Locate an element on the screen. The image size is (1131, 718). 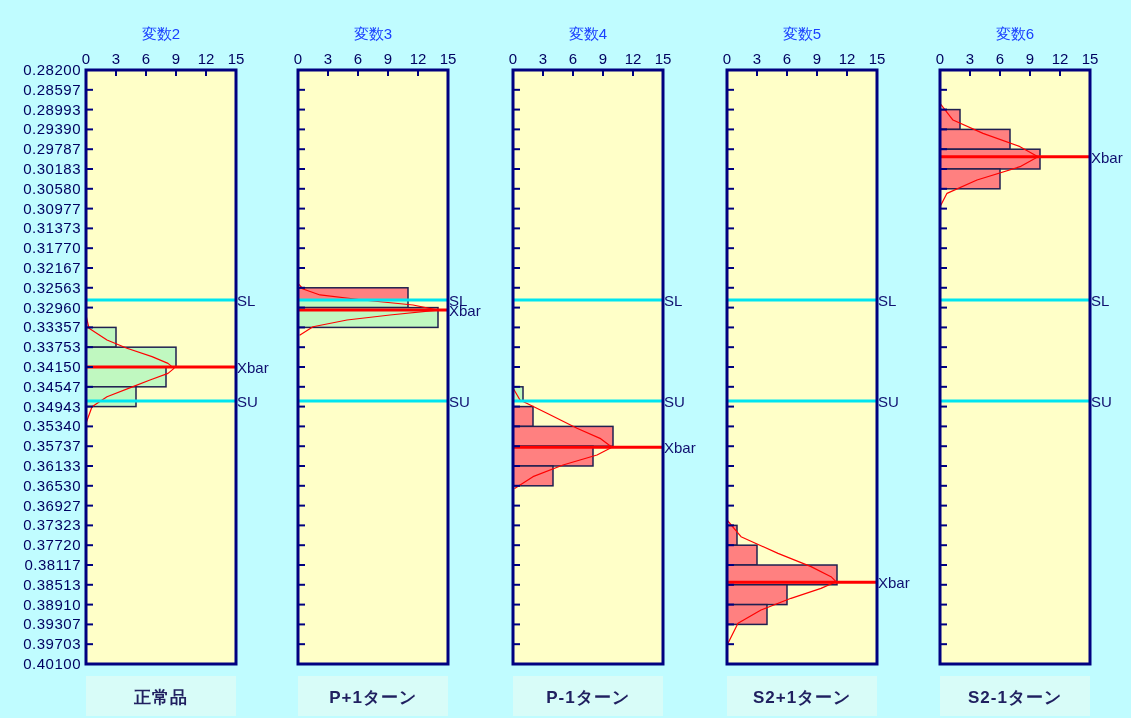
chart-title: 変数2 is located at coordinates (161, 33).